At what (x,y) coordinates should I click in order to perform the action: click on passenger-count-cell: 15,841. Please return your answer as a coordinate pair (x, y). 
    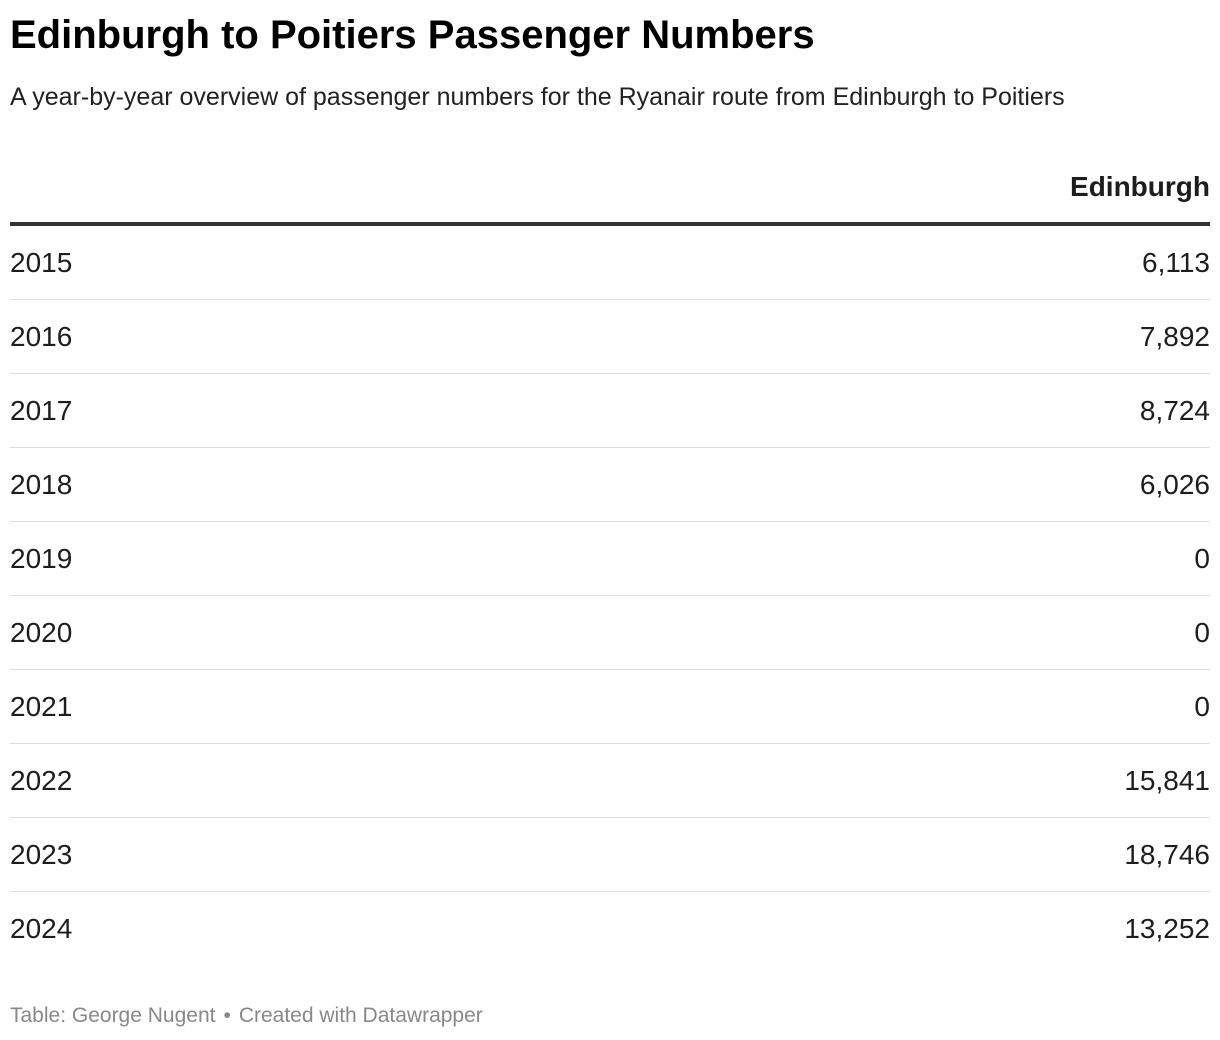
    Looking at the image, I should click on (1167, 780).